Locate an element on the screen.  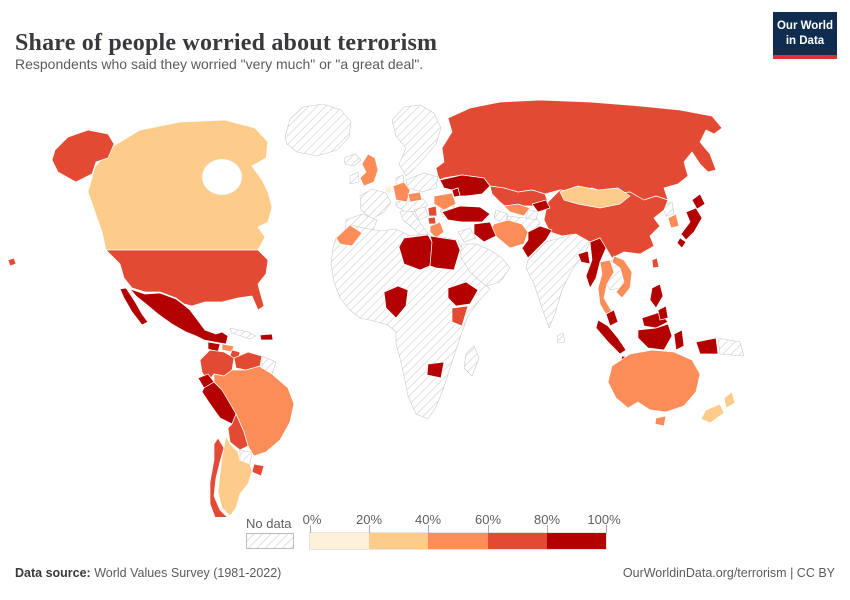
country-serbia is located at coordinates (432, 211).